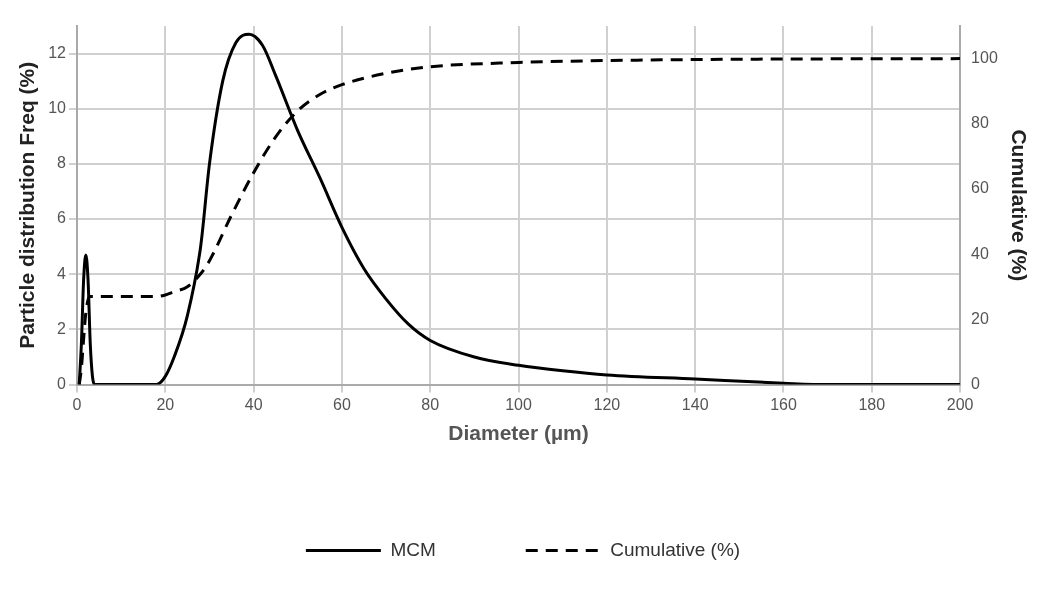  I want to click on x-tick-label: 200, so click(960, 404).